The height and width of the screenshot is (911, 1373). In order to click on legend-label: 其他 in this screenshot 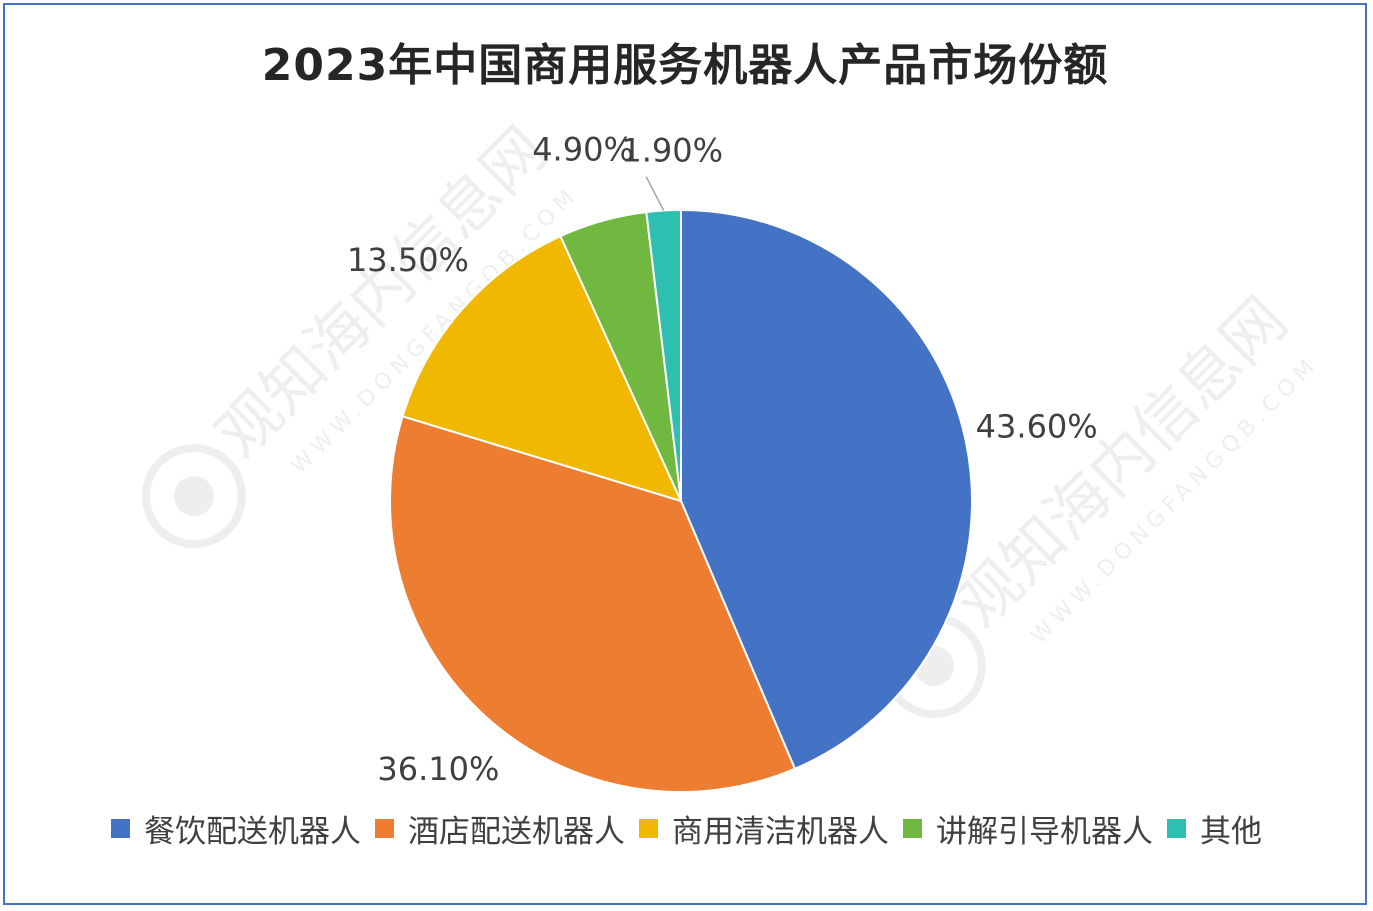, I will do `click(1231, 832)`.